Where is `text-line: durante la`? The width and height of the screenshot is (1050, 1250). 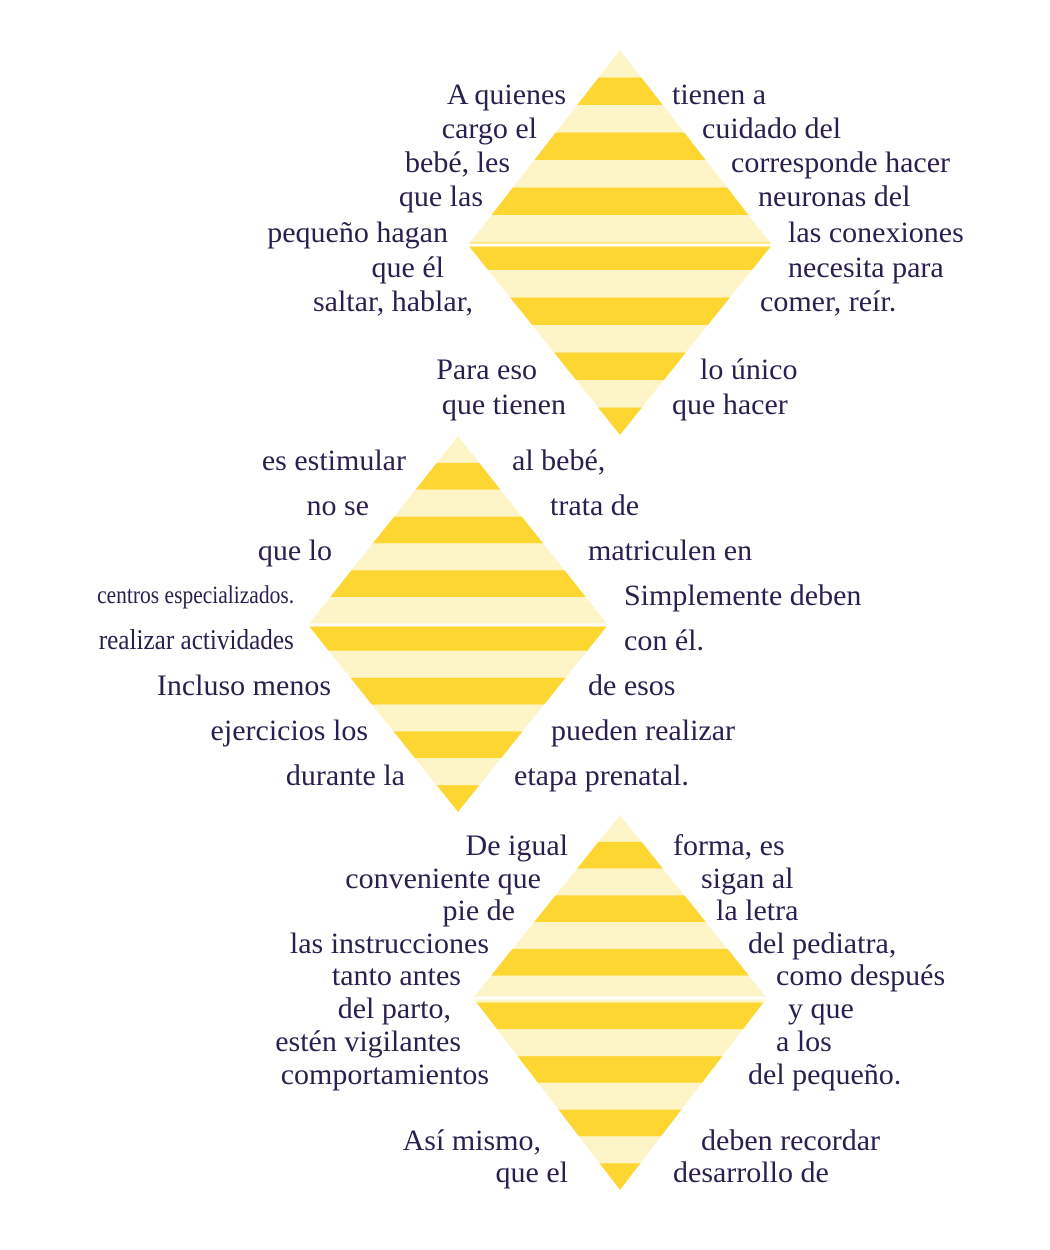
text-line: durante la is located at coordinates (345, 775).